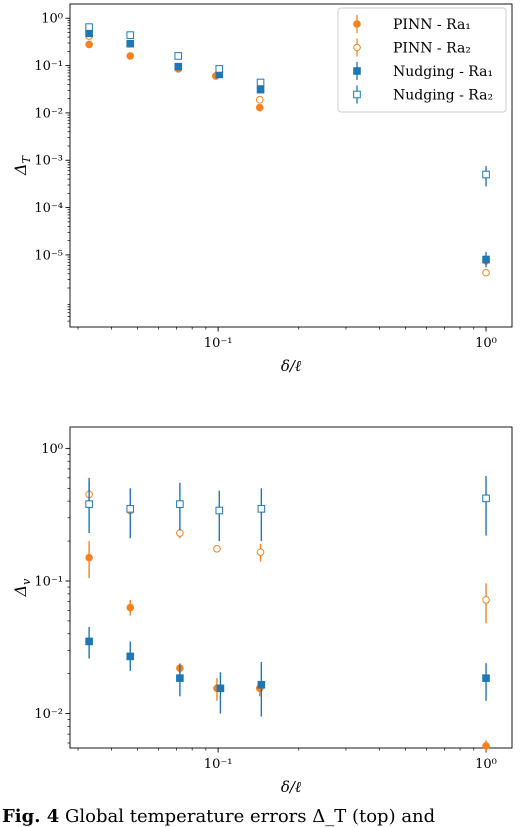  What do you see at coordinates (22, 588) in the screenshot?
I see `y-axis-label: Δv` at bounding box center [22, 588].